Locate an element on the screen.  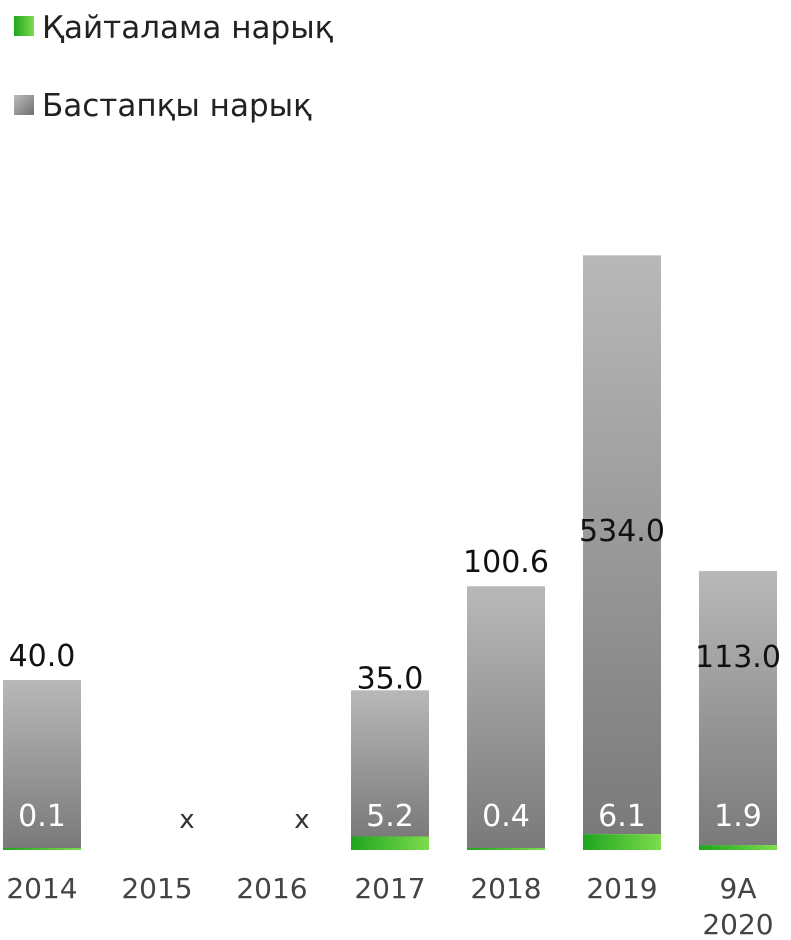
tick-label-2017: 2017 is located at coordinates (389, 888).